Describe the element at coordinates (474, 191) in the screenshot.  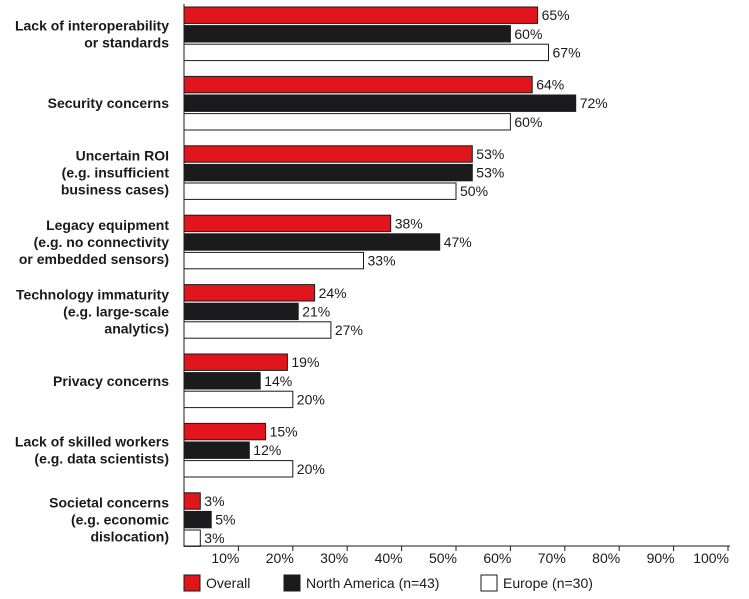
I see `bar-value-label: 50%` at that location.